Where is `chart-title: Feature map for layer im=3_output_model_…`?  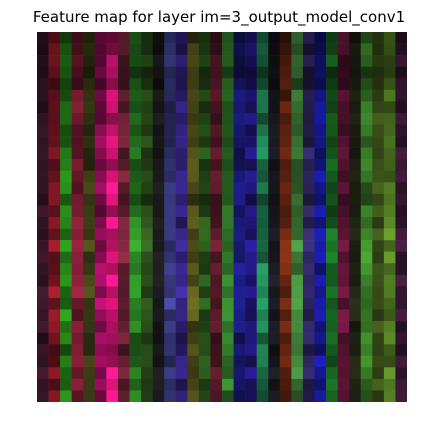 chart-title: Feature map for layer im=3_output_model_… is located at coordinates (219, 17).